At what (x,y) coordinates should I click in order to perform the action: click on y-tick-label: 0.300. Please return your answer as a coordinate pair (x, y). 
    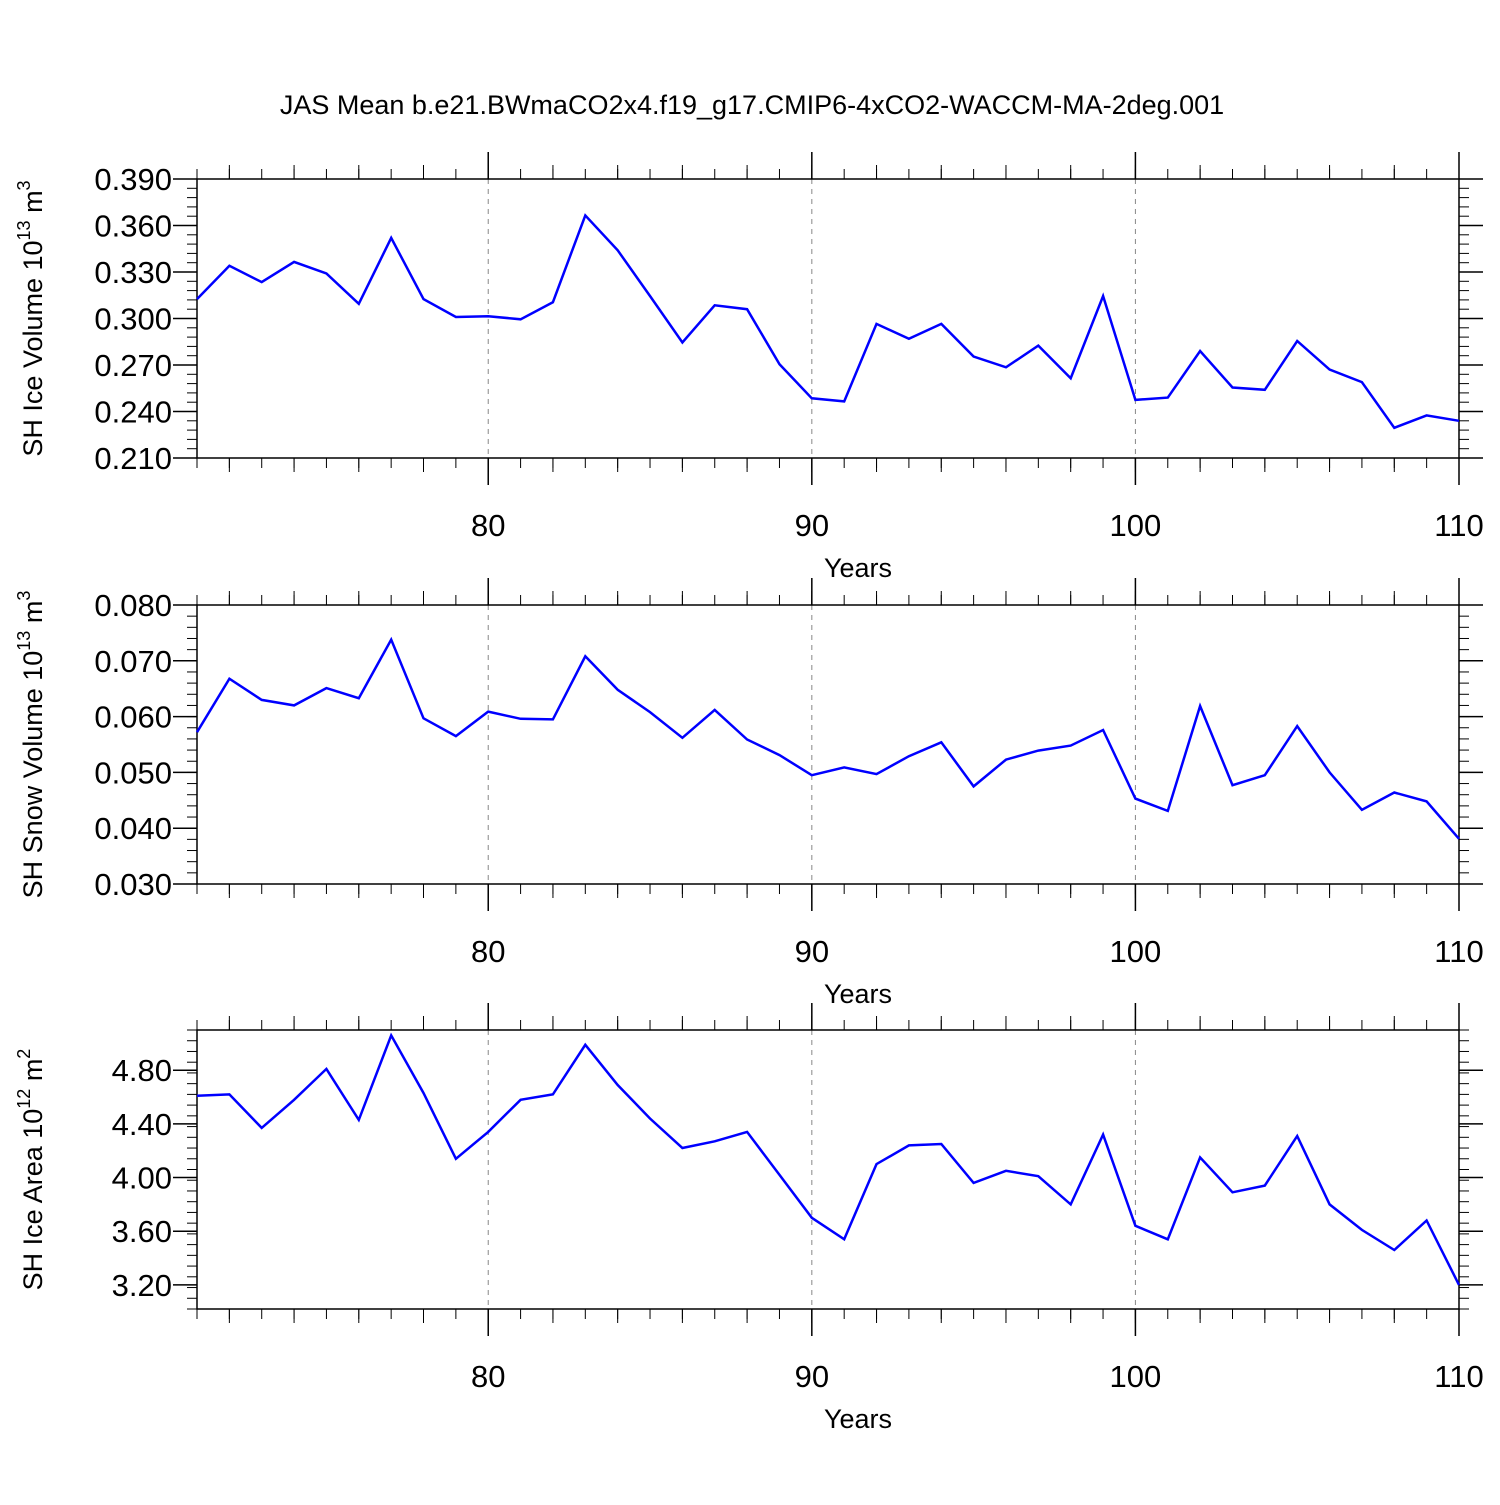
    Looking at the image, I should click on (133, 319).